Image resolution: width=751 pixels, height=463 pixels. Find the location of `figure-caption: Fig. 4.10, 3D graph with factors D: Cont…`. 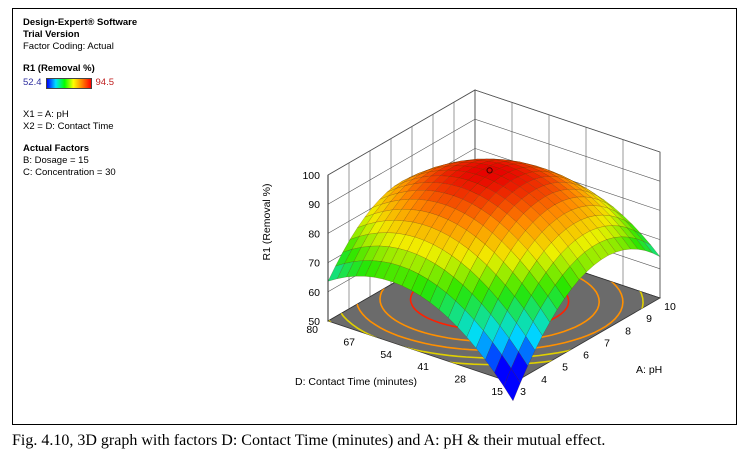

figure-caption: Fig. 4.10, 3D graph with factors D: Cont… is located at coordinates (309, 440).